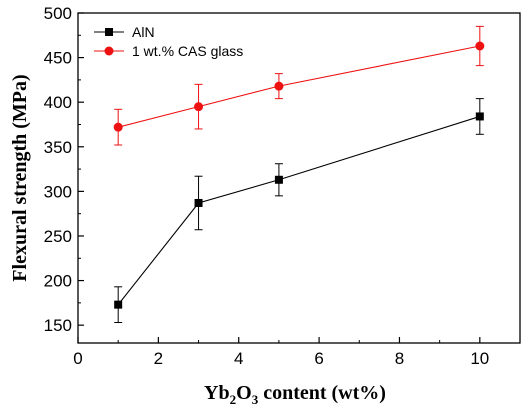 The image size is (526, 417). I want to click on x-axis-title-subscript: 2, so click(233, 399).